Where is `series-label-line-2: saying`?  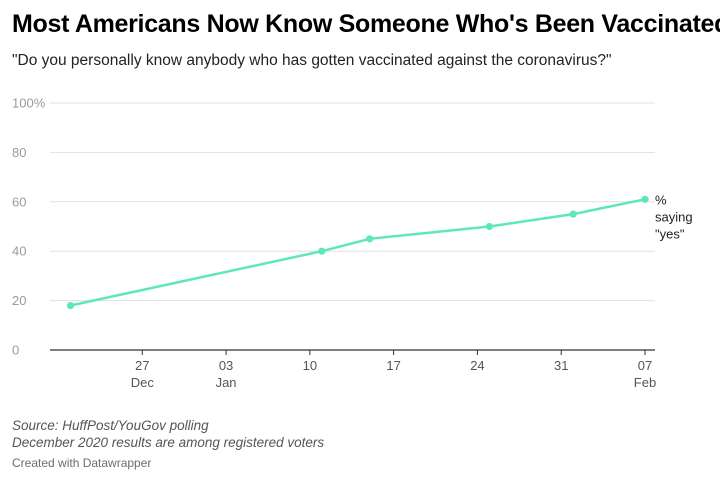
series-label-line-2: saying is located at coordinates (674, 216).